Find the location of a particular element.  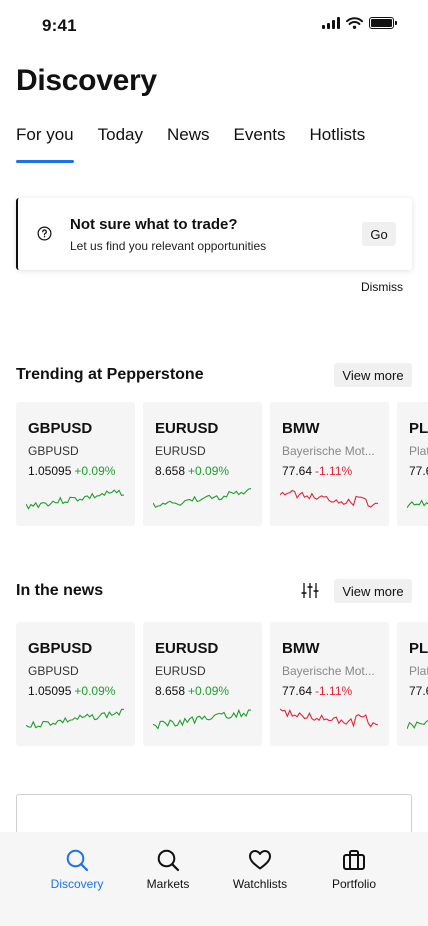

page-title: Discovery is located at coordinates (86, 80).